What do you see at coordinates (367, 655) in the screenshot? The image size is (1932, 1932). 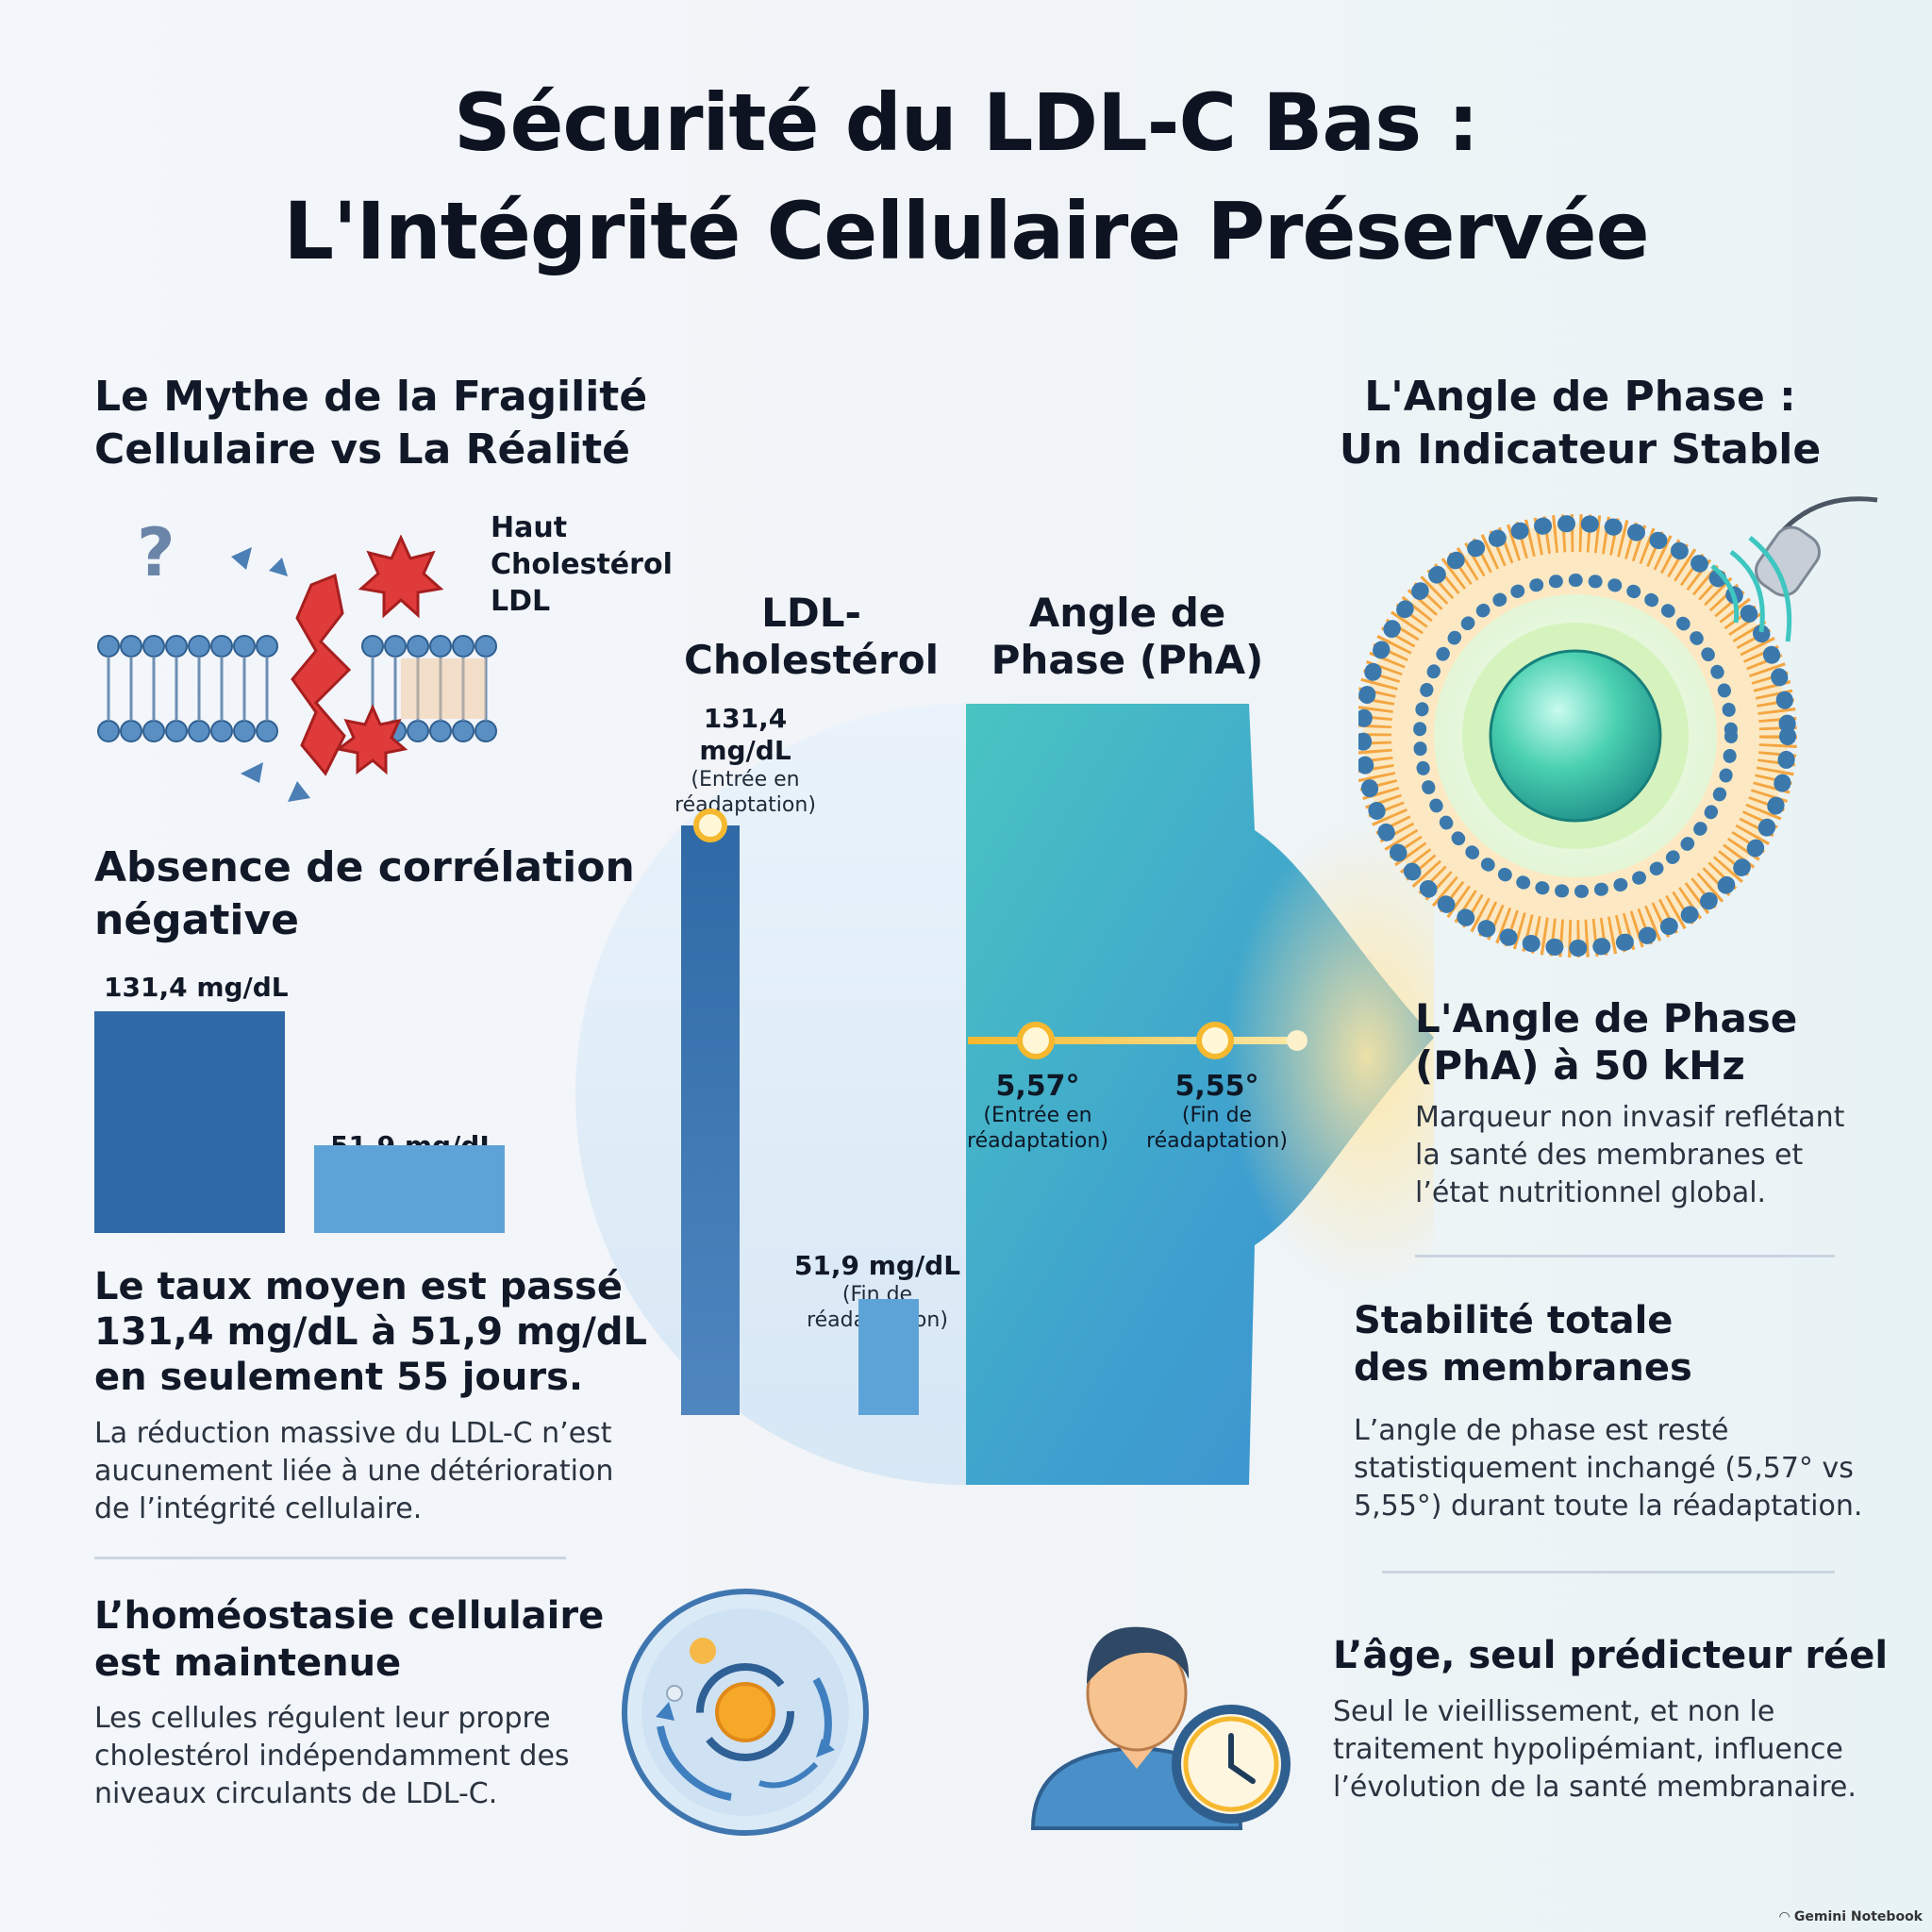 I see `red-cholesterol-crystal` at bounding box center [367, 655].